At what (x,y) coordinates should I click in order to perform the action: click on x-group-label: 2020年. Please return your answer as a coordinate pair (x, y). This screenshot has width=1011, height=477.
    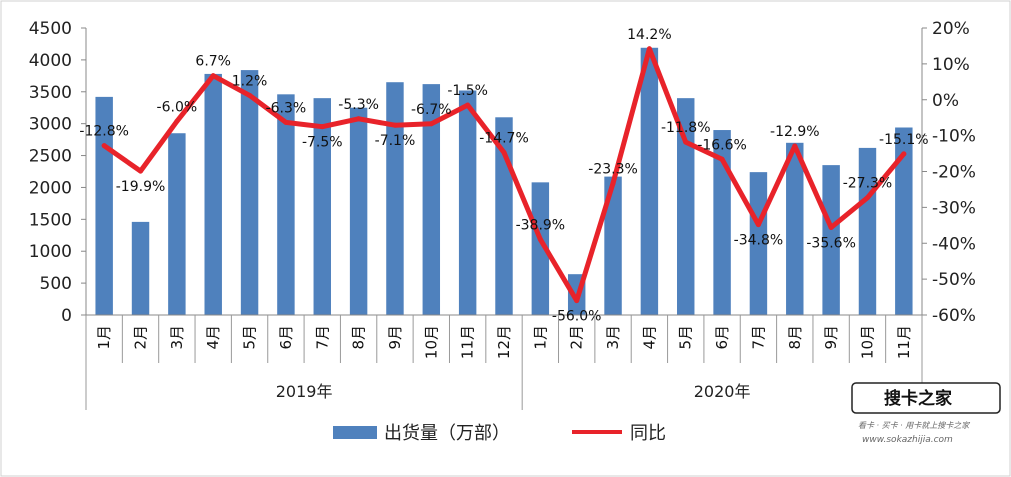
    Looking at the image, I should click on (722, 391).